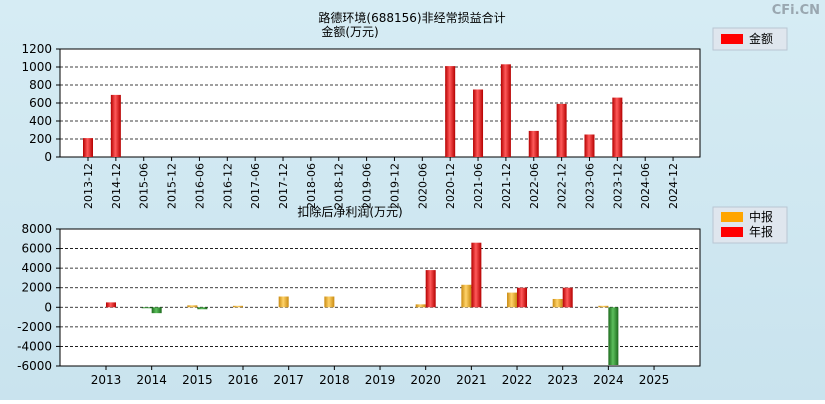 The image size is (825, 404). What do you see at coordinates (106, 380) in the screenshot?
I see `chart2-xtick-label: 2013` at bounding box center [106, 380].